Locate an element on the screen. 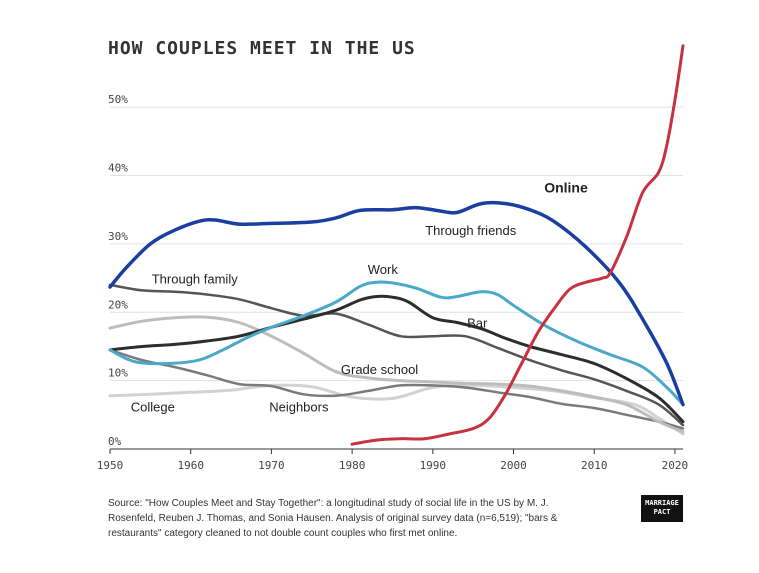 The height and width of the screenshot is (573, 759). y-tick-label: 20% is located at coordinates (118, 304).